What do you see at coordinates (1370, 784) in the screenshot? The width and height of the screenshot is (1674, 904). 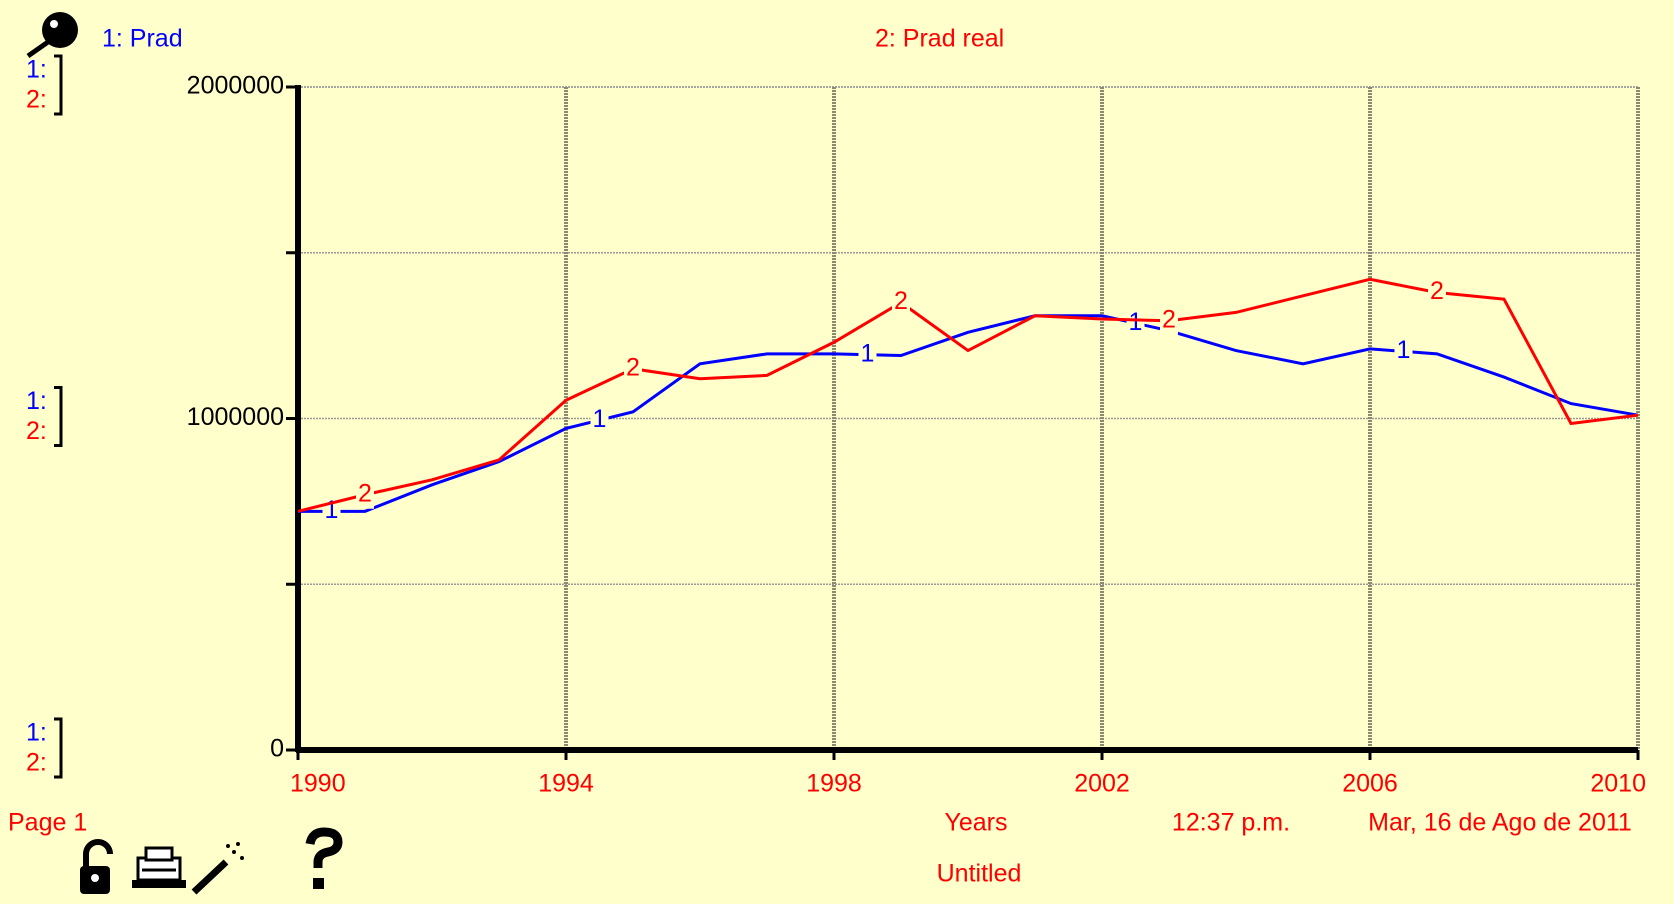 I see `x-tick-label: 2006` at bounding box center [1370, 784].